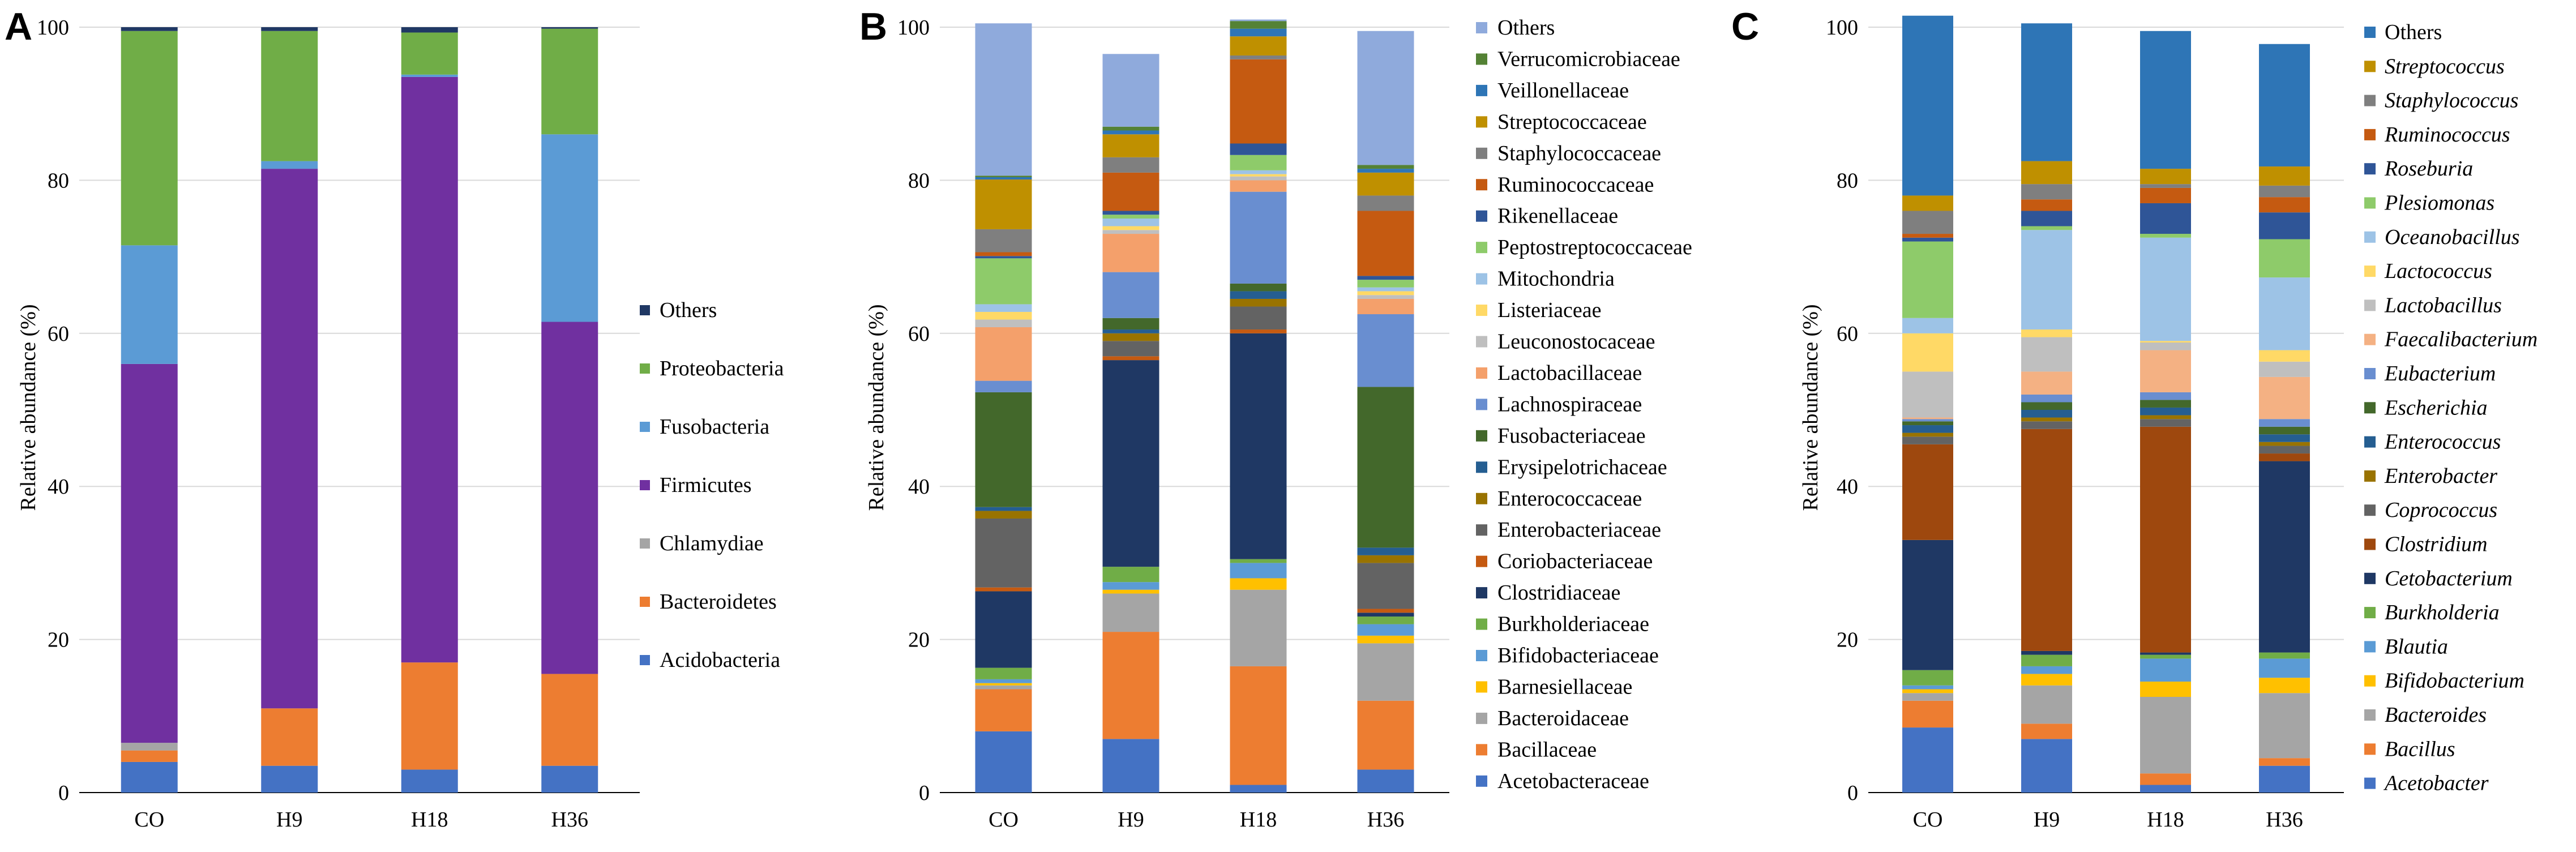 Image resolution: width=2576 pixels, height=852 pixels. I want to click on y-tick-label: 80, so click(1847, 180).